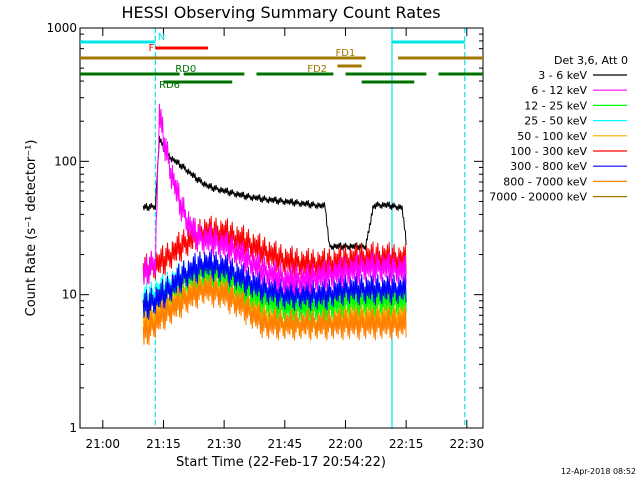 This screenshot has width=640, height=484. Describe the element at coordinates (591, 60) in the screenshot. I see `legend-title: Det 3,6, Att 0` at that location.